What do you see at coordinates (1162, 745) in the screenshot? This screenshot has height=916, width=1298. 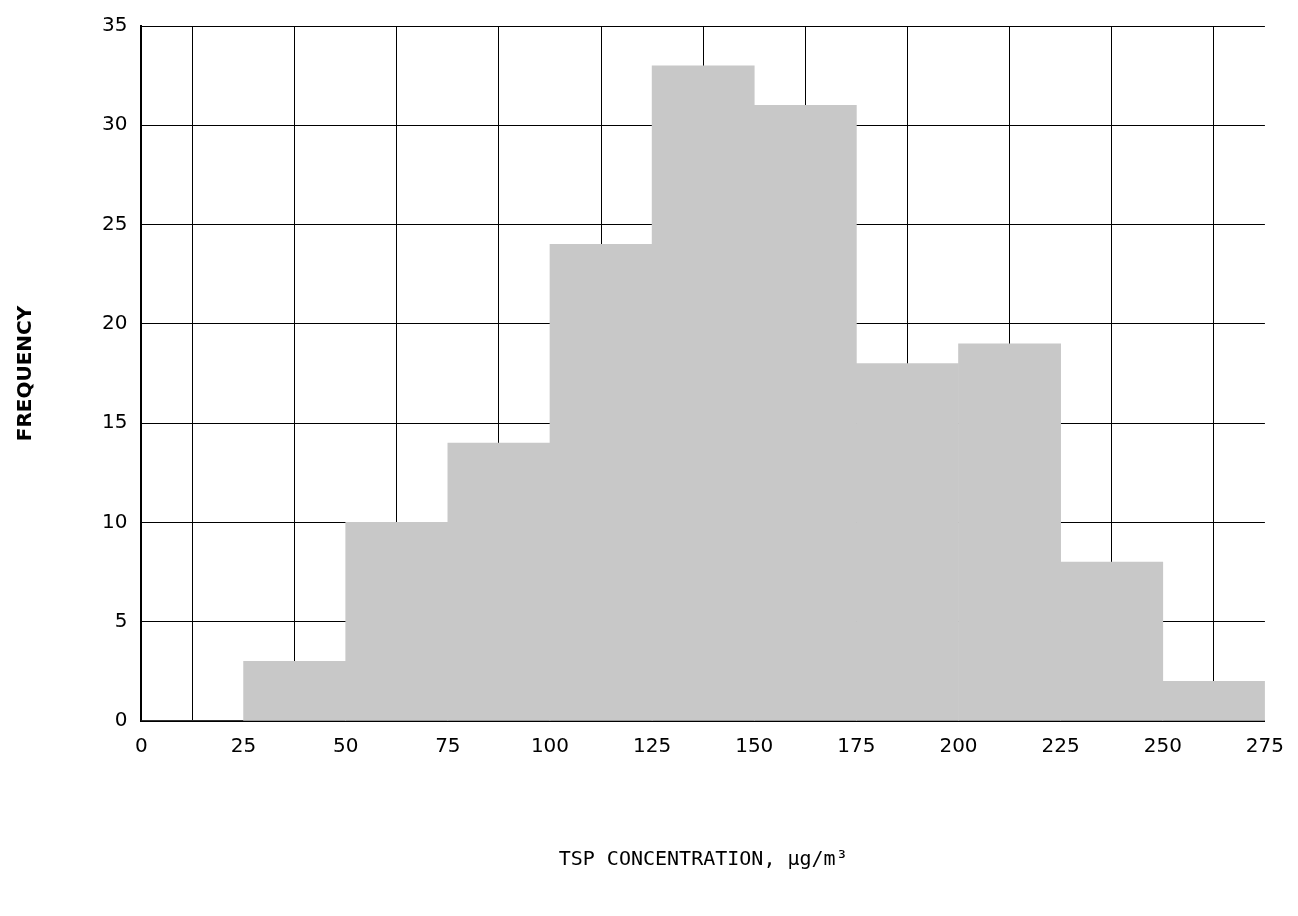 I see `x-tick-label: 250` at bounding box center [1162, 745].